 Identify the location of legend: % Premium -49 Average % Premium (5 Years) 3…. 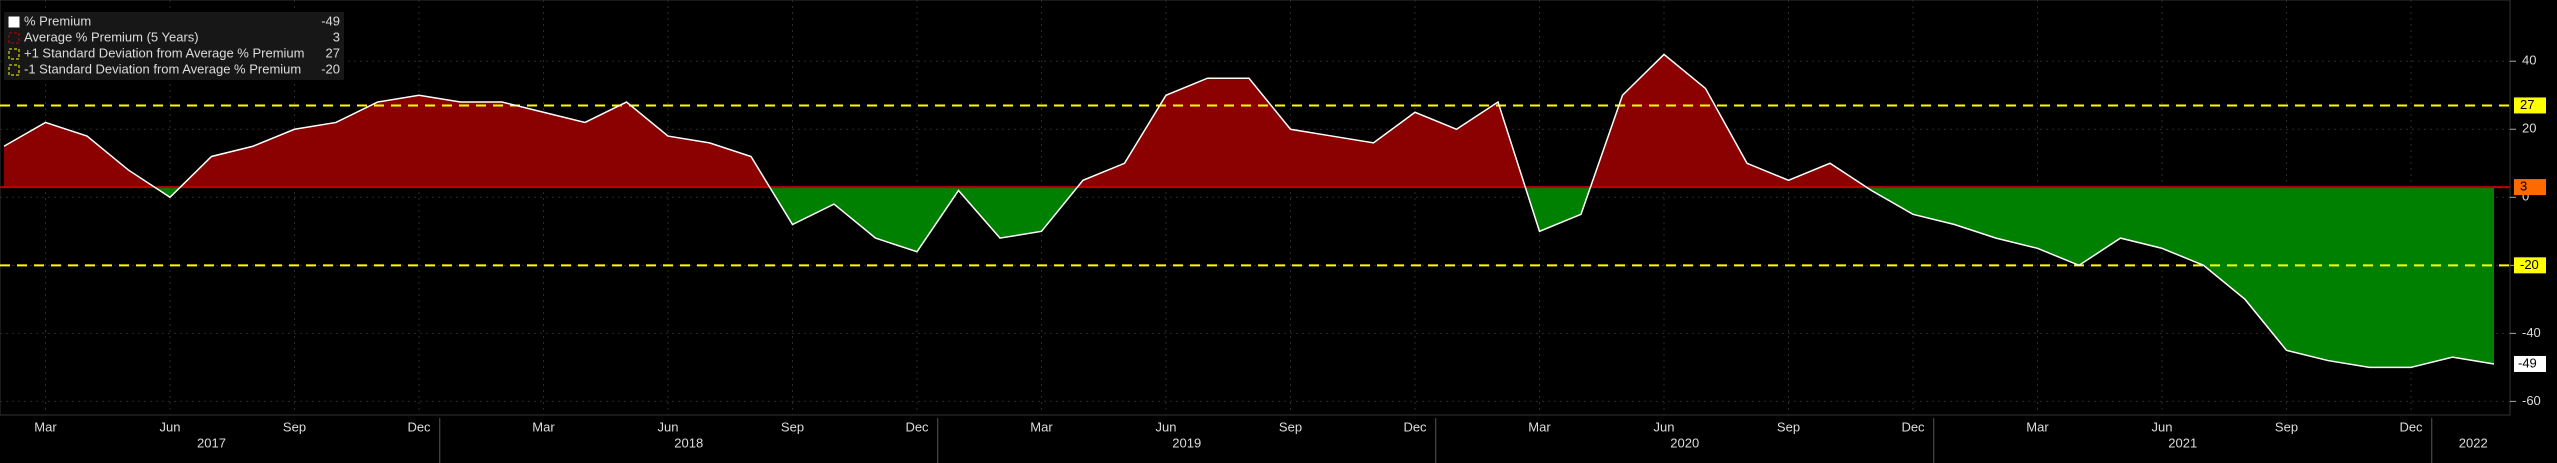
(174, 46).